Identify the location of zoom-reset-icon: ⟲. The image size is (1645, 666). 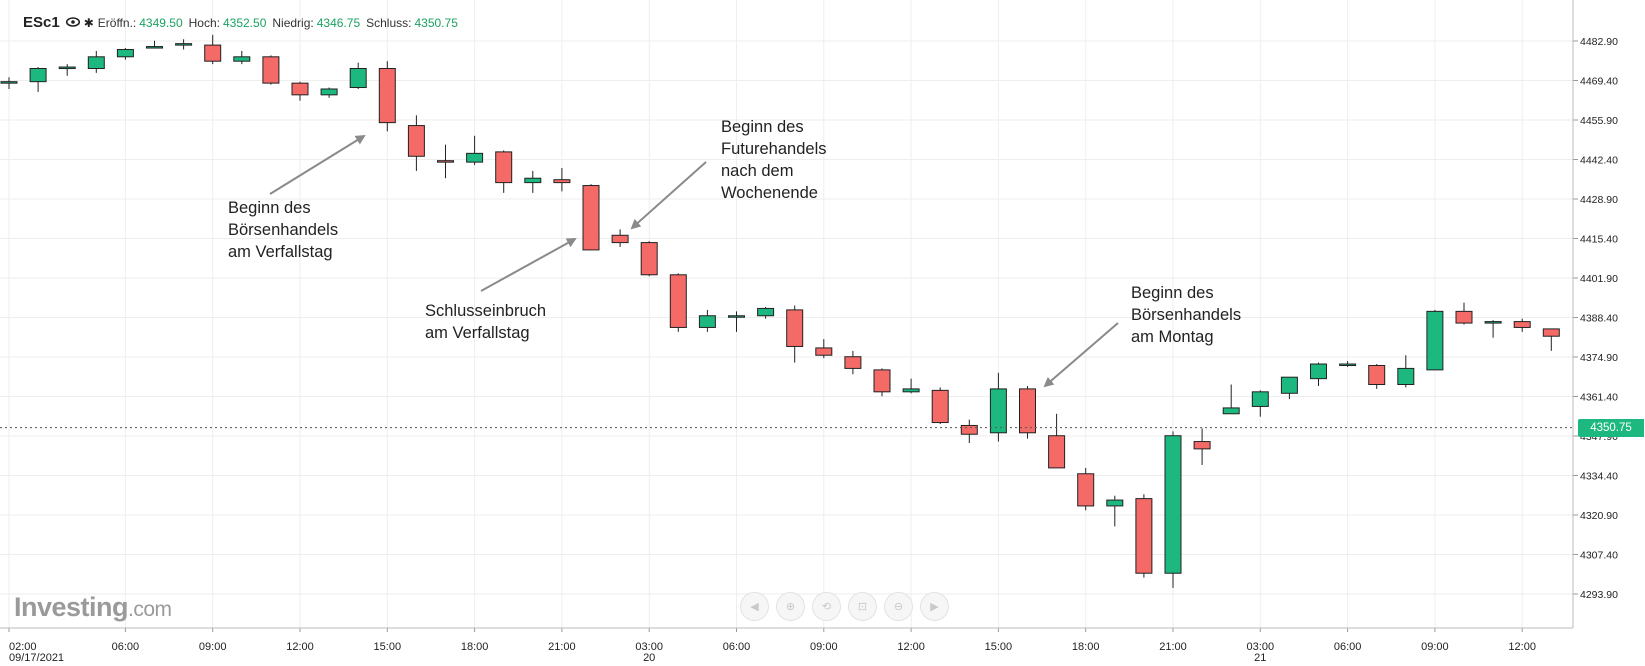
(826, 606).